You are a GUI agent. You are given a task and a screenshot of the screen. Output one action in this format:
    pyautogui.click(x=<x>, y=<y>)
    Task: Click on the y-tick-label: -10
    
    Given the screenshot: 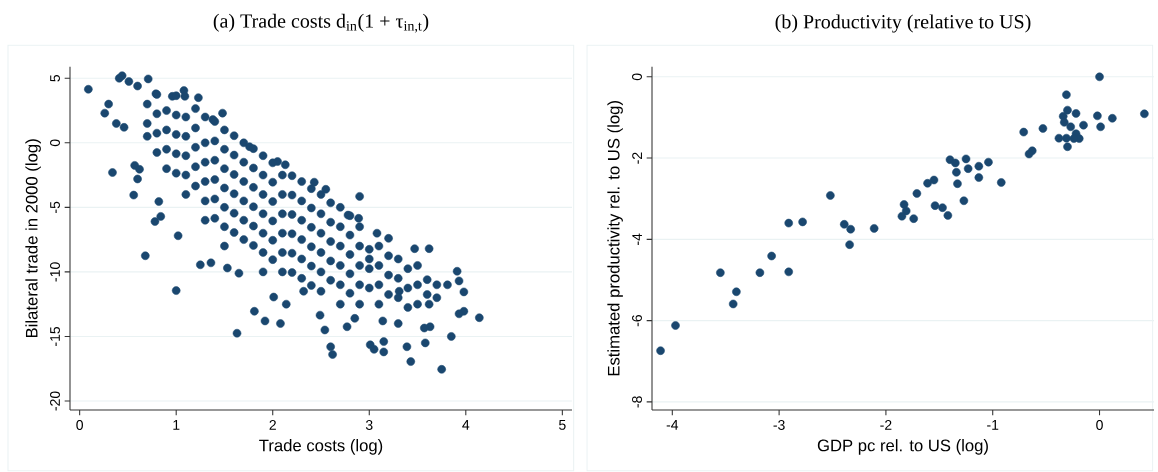 What is the action you would take?
    pyautogui.click(x=55, y=272)
    